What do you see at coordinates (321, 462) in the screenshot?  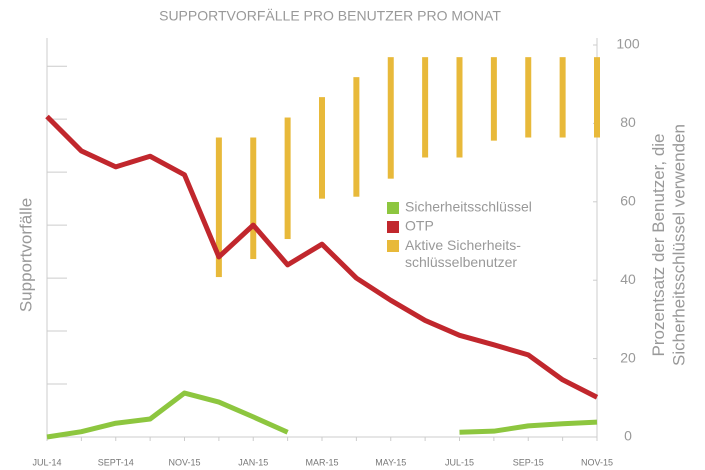 I see `x-tick-label: MAR-15` at bounding box center [321, 462].